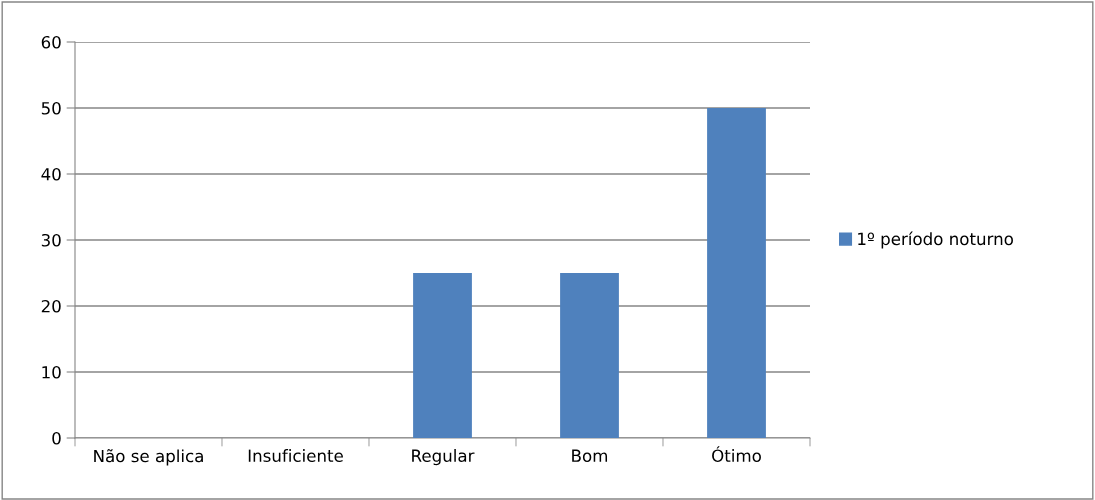 This screenshot has width=1095, height=500. Describe the element at coordinates (935, 240) in the screenshot. I see `legend-label: 1º período noturno` at that location.